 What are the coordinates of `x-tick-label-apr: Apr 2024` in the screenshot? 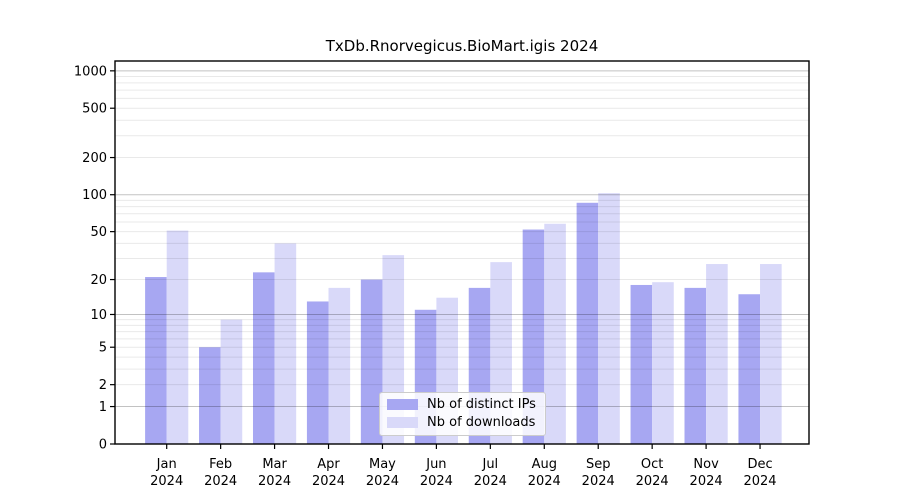 It's located at (328, 473).